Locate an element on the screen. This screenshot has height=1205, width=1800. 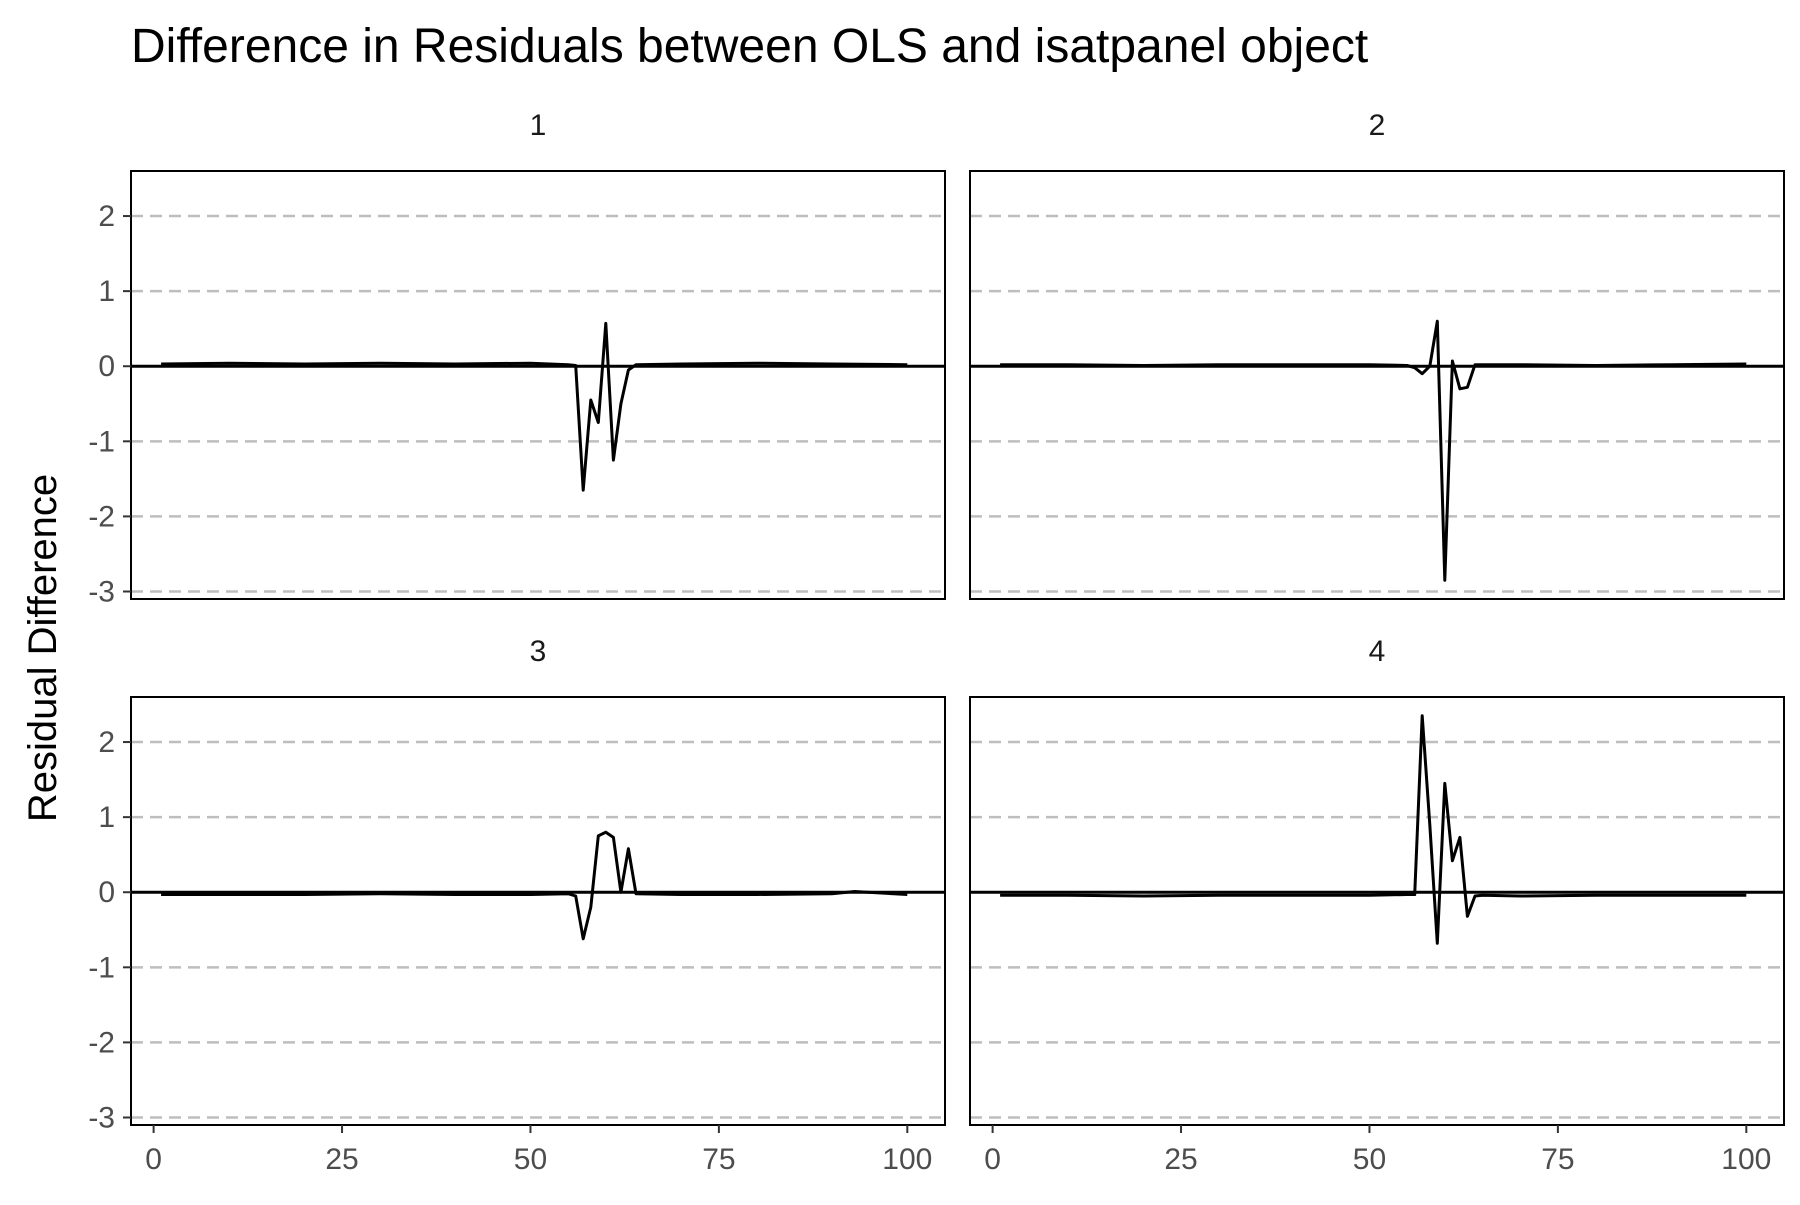
panel-label: 2 is located at coordinates (1377, 125).